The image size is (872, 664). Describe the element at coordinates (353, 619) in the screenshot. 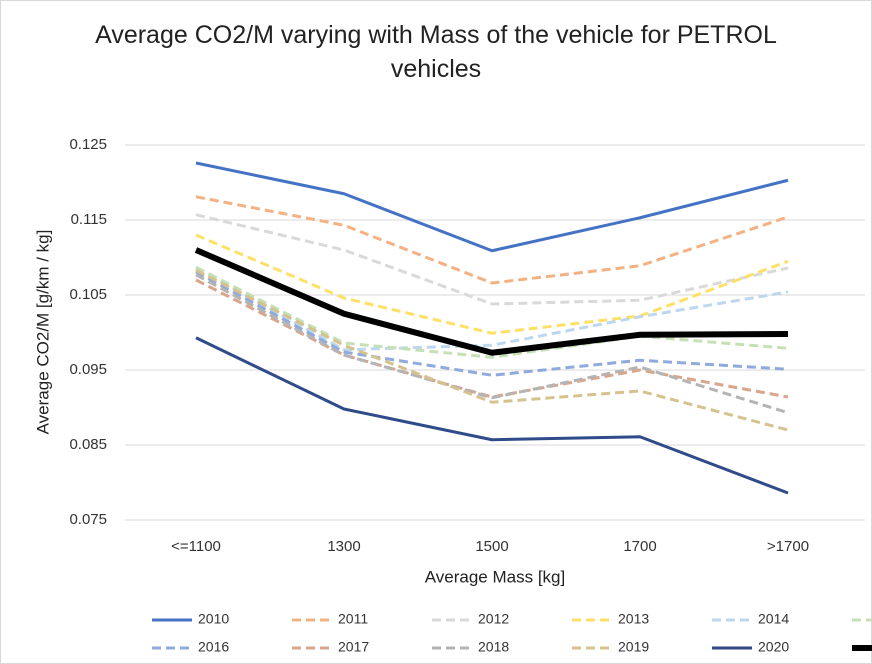

I see `legend-label: 2011` at that location.